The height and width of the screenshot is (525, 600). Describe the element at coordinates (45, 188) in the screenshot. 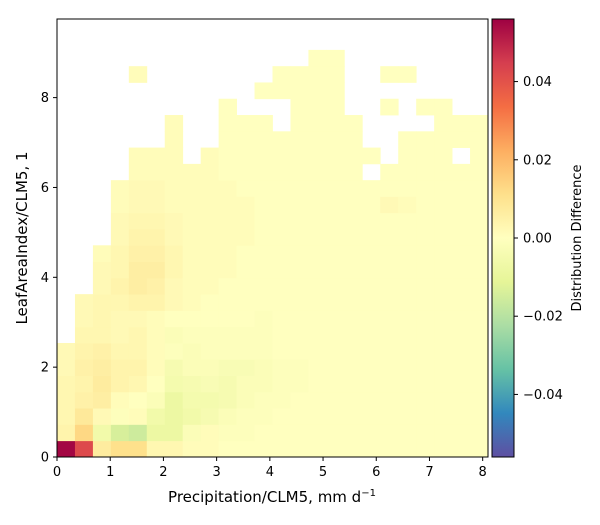

I see `y-tick-label: 6` at that location.